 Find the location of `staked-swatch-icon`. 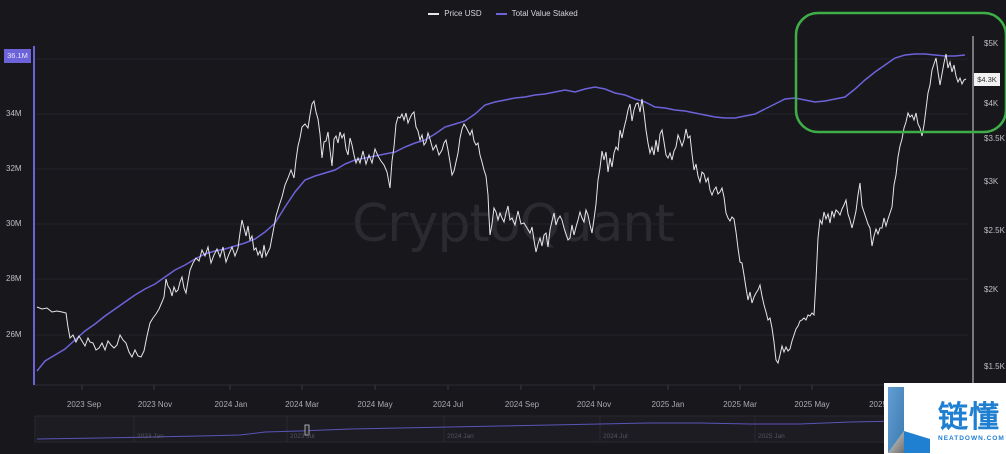

staked-swatch-icon is located at coordinates (501, 13).